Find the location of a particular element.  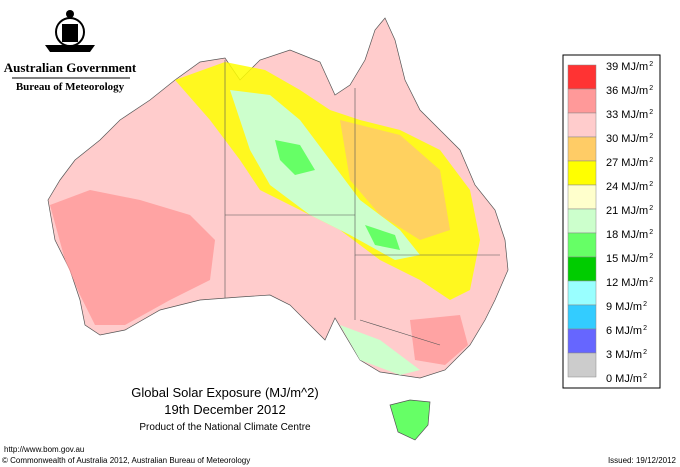

legend-label: 27 MJ/m is located at coordinates (627, 163).